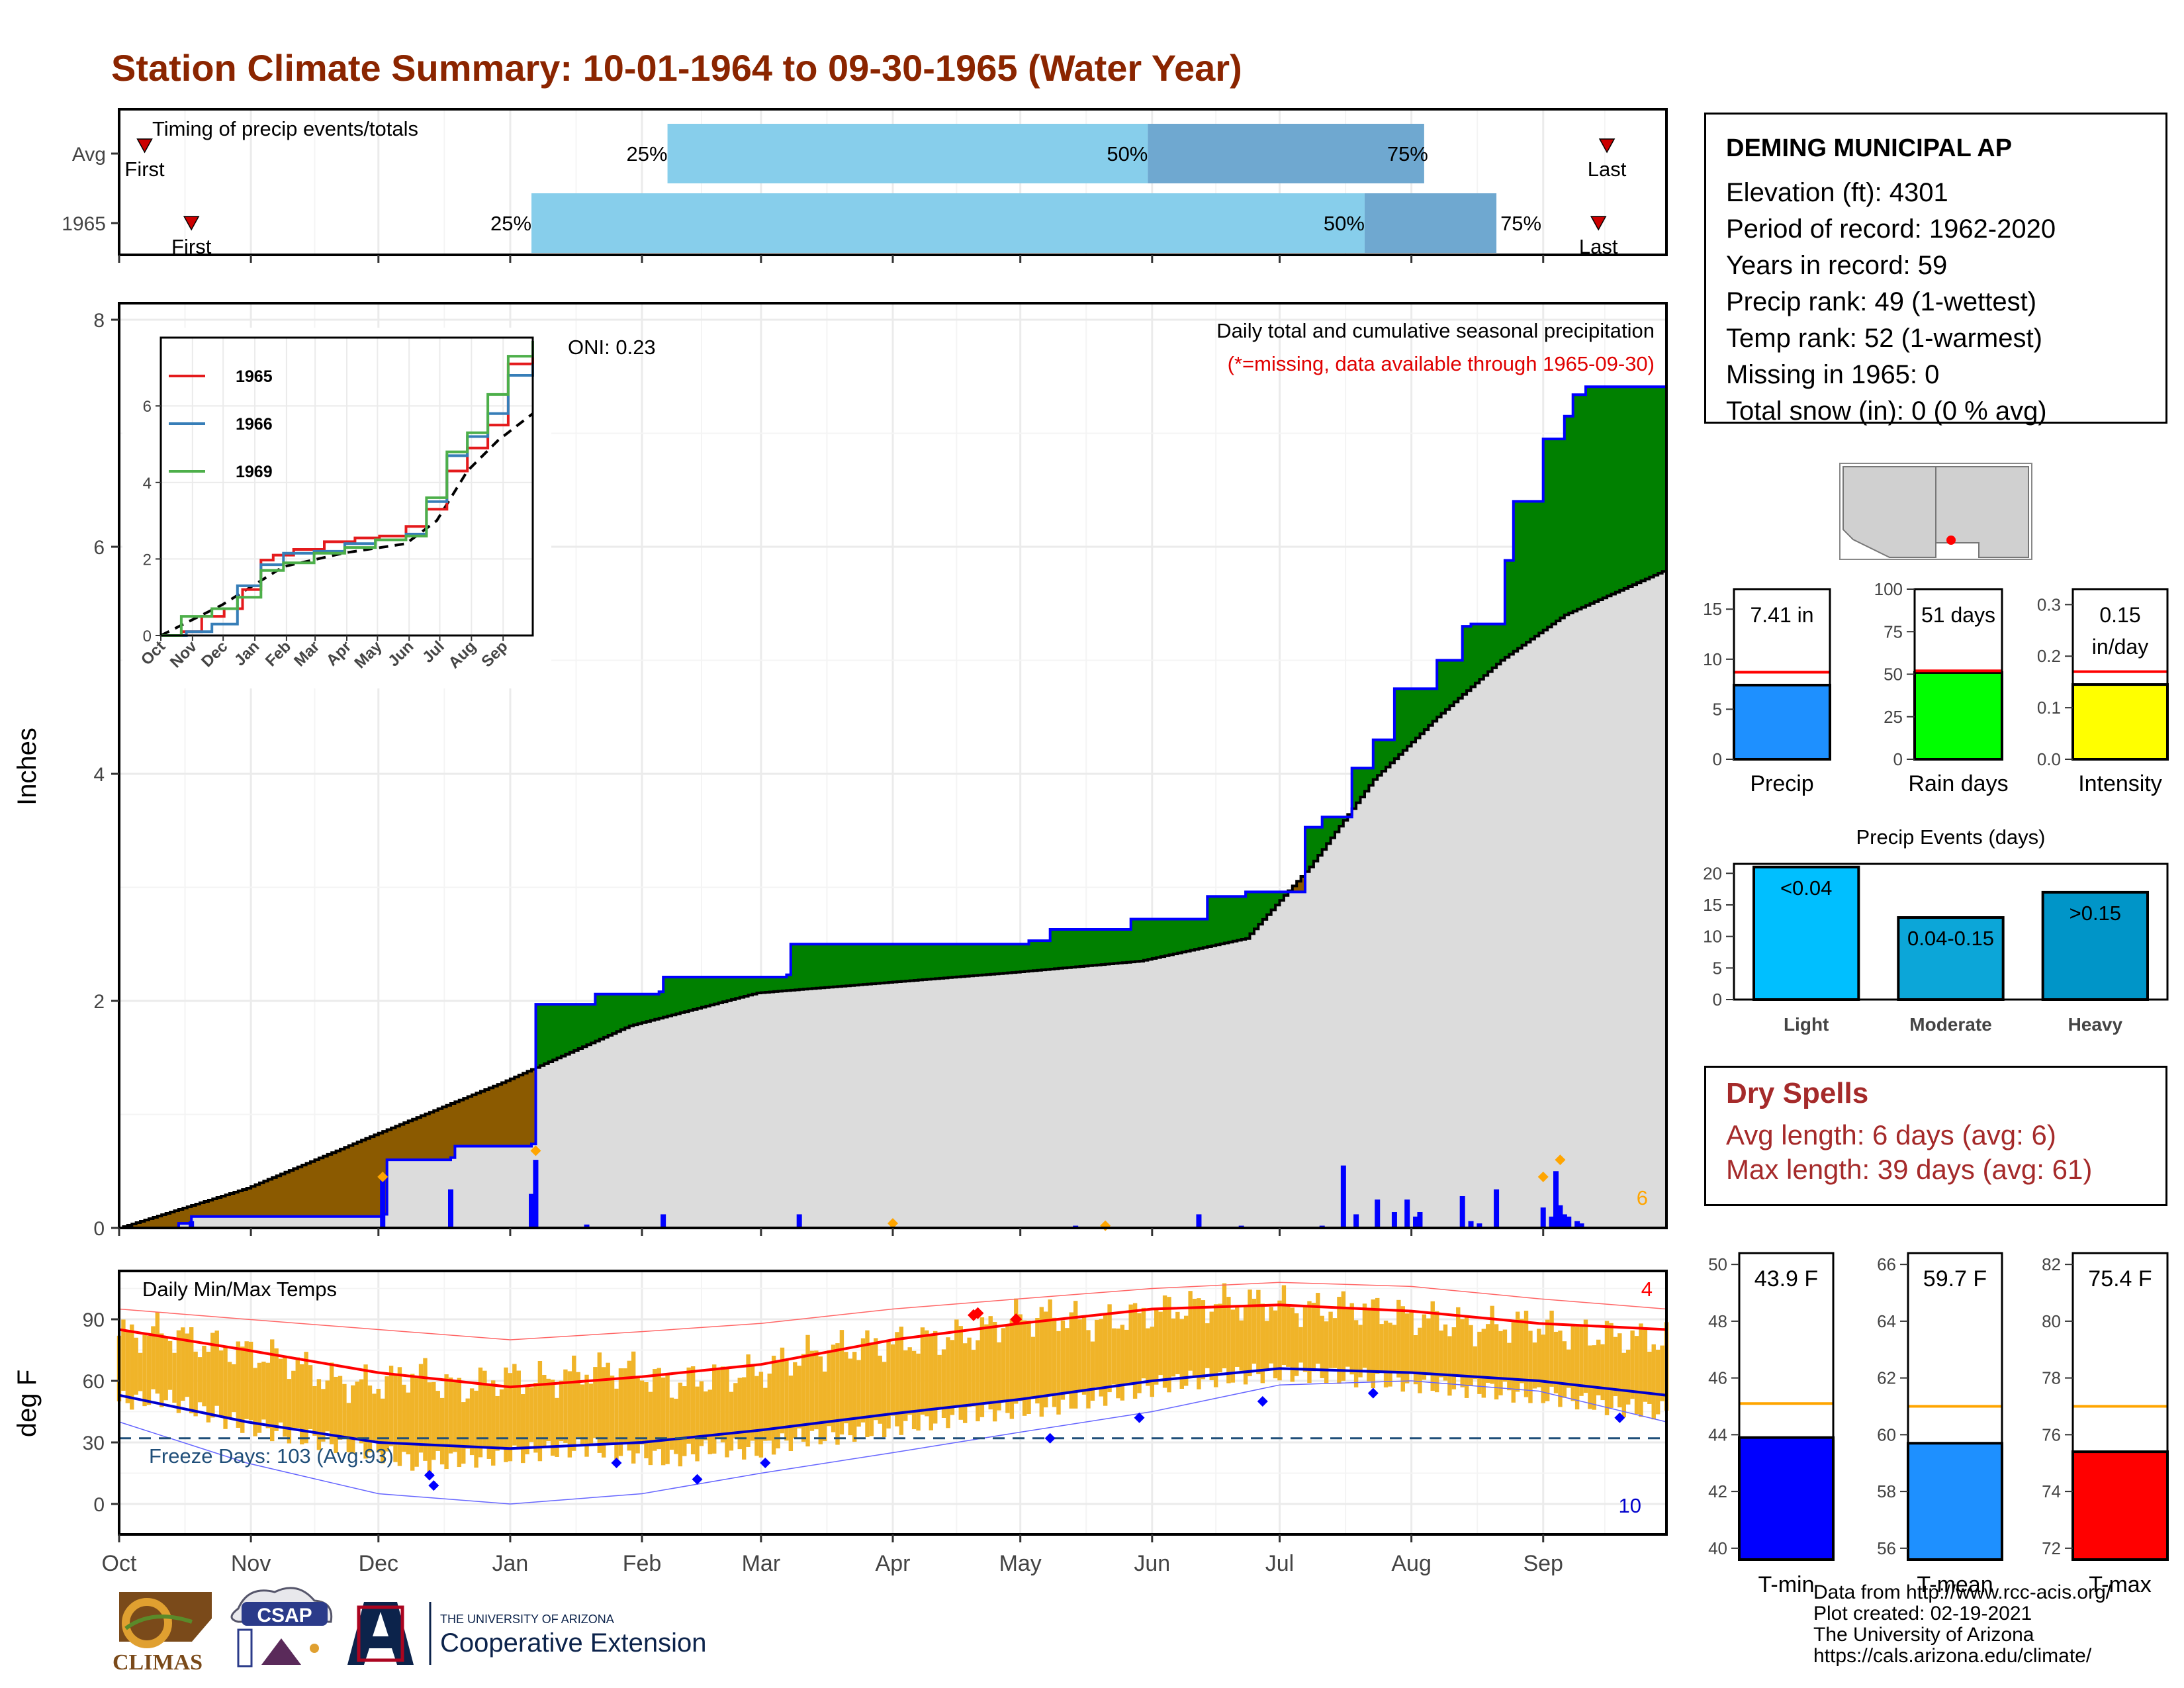 The image size is (2184, 1688). Describe the element at coordinates (147, 407) in the screenshot. I see `inset-ytick-label: 6` at that location.